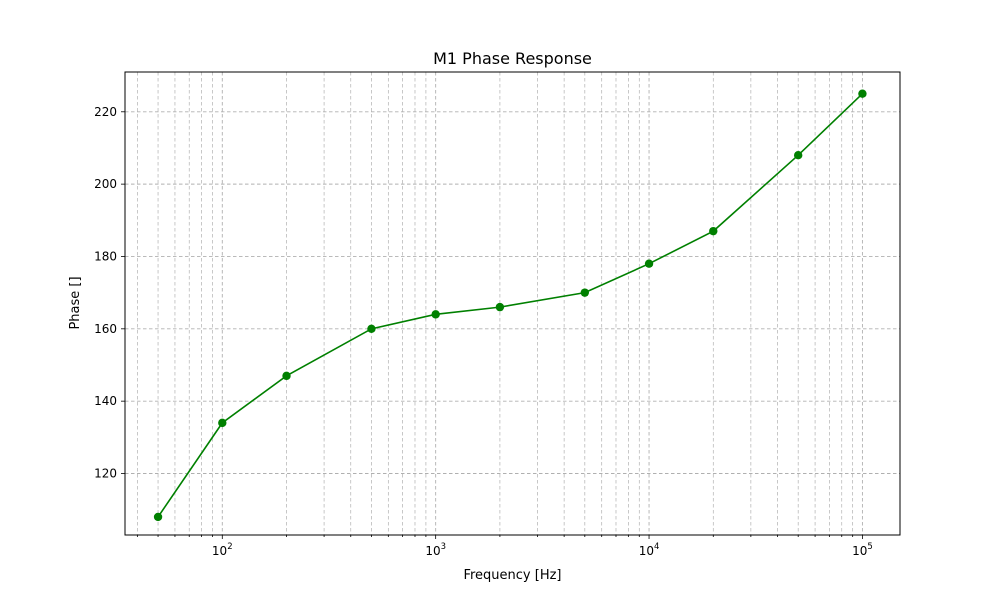  I want to click on x-tick-label: 10³, so click(435, 550).